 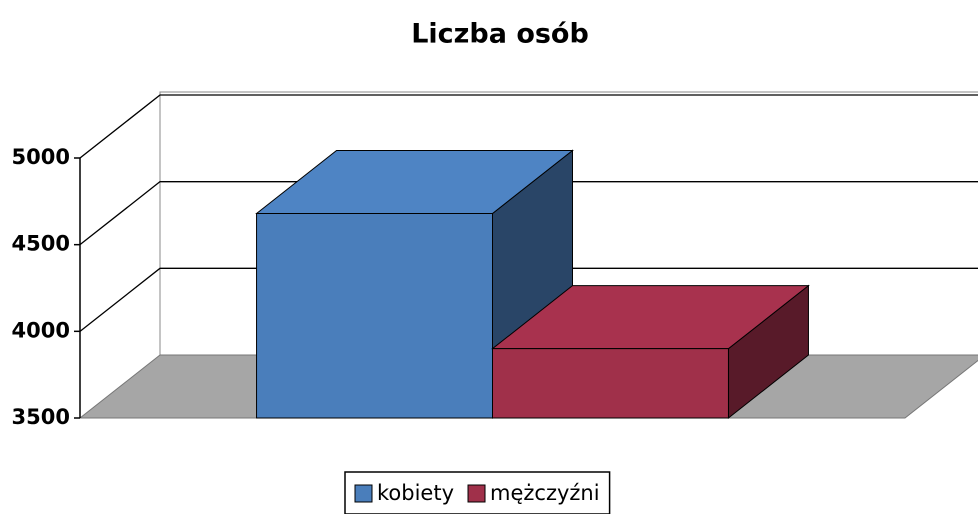 I want to click on y-tick-label: 3500, so click(x=41, y=417).